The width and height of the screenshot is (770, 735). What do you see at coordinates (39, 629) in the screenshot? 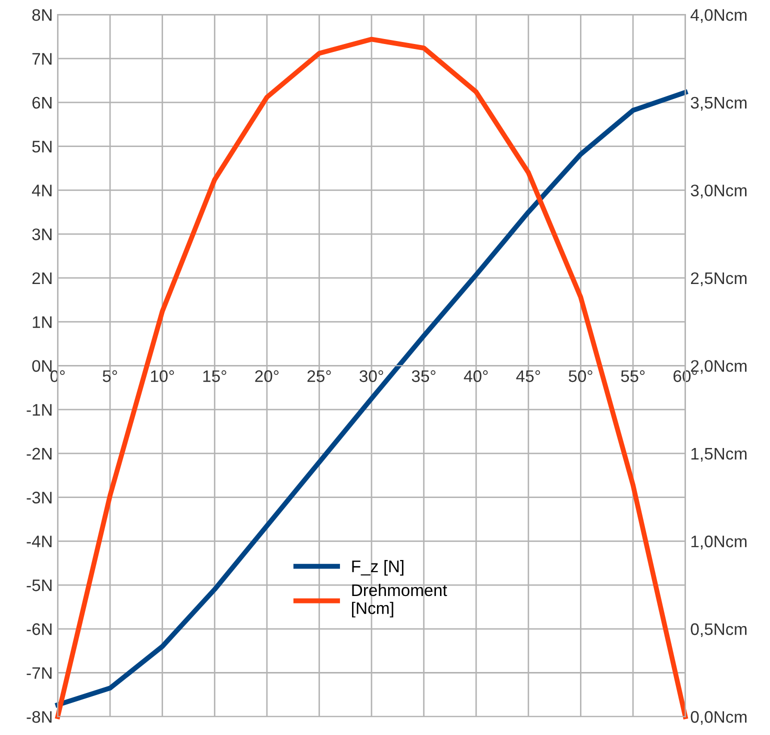
I see `y-tick-label: -6N` at bounding box center [39, 629].